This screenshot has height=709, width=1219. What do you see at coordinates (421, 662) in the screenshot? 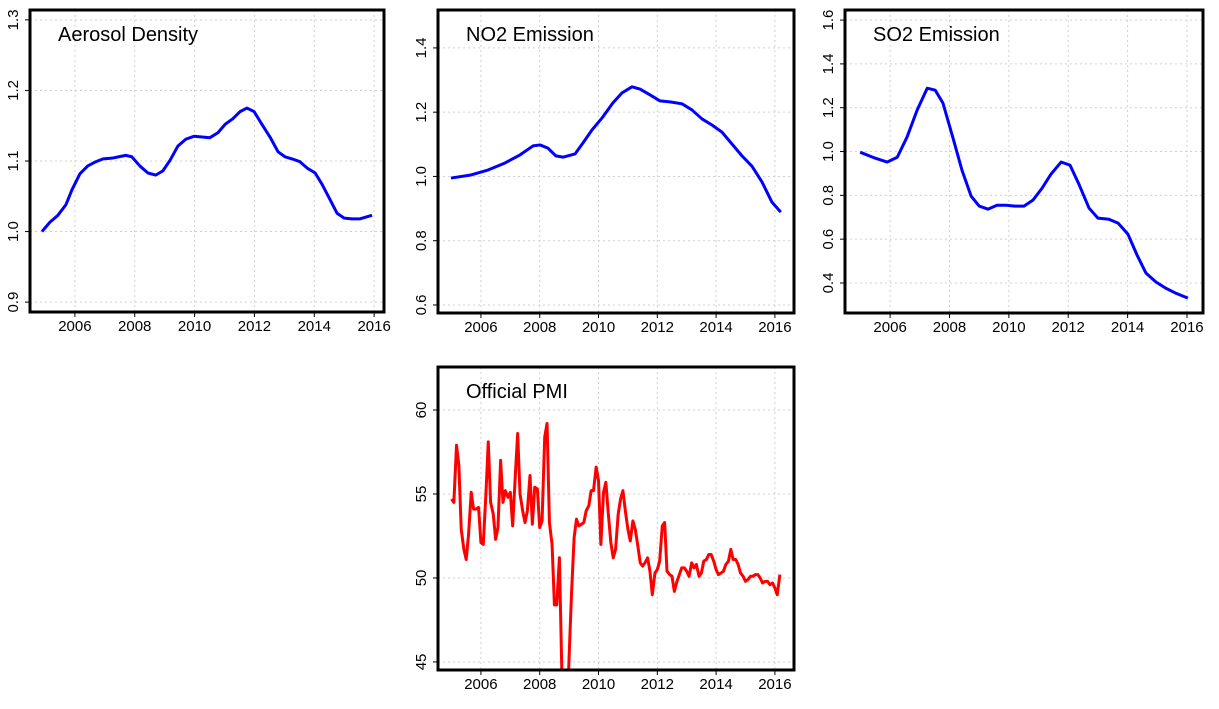
I see `y-tick-label: 45` at bounding box center [421, 662].